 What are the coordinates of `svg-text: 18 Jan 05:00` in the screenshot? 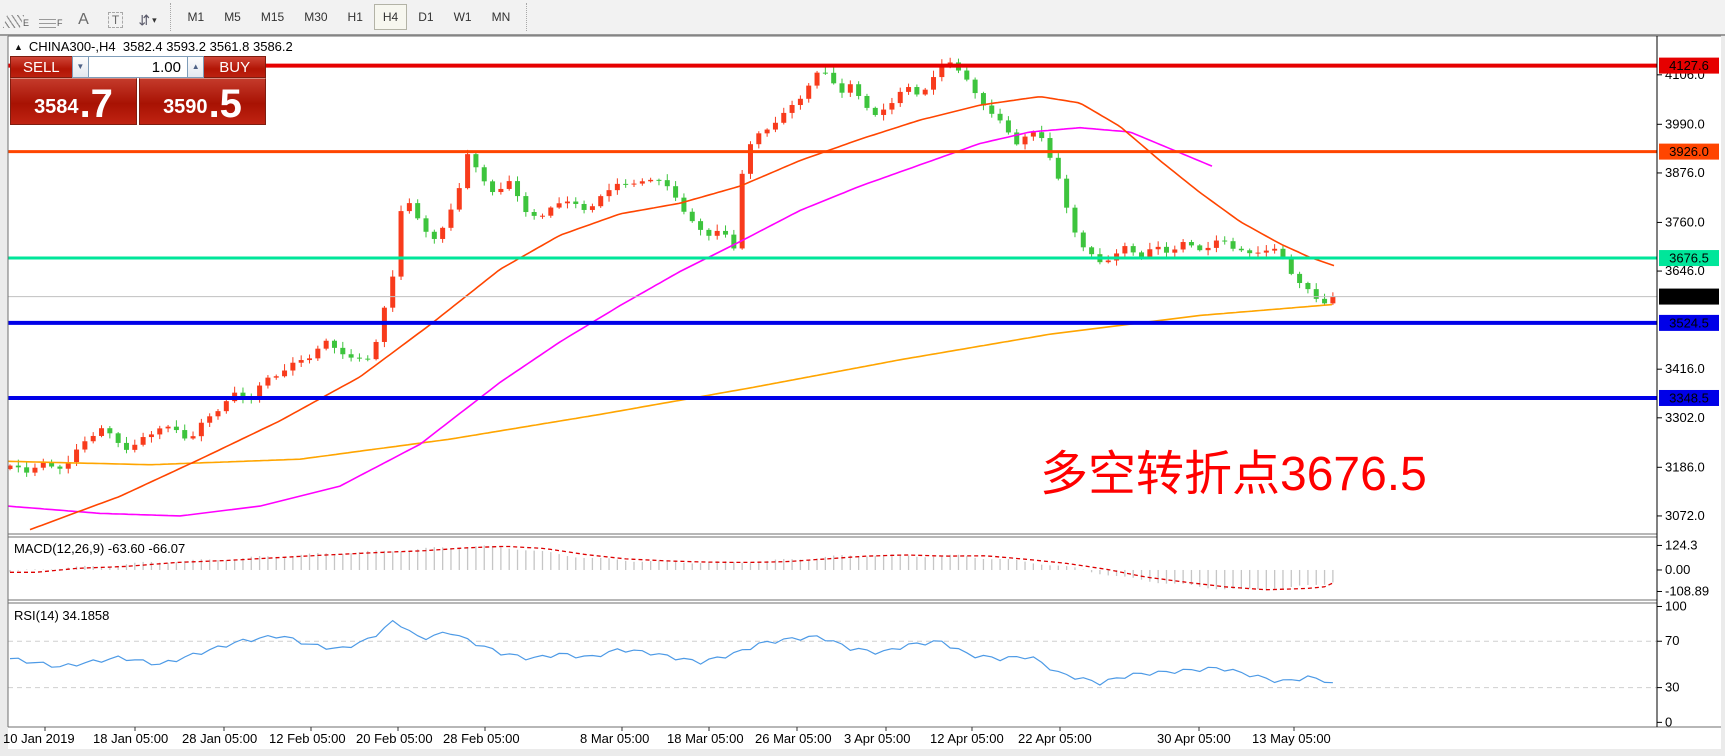 It's located at (130, 738).